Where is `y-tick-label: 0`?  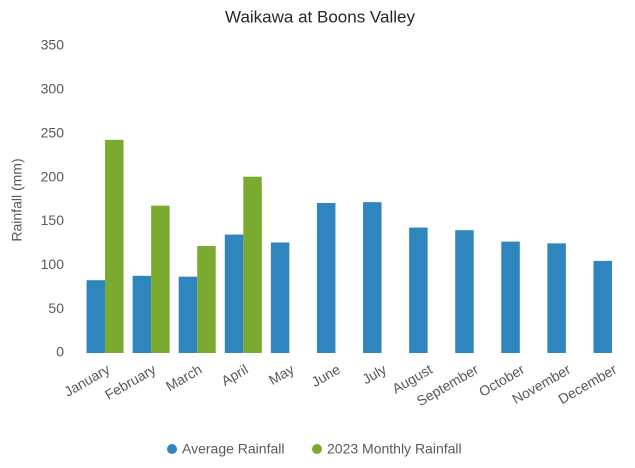
y-tick-label: 0 is located at coordinates (60, 352).